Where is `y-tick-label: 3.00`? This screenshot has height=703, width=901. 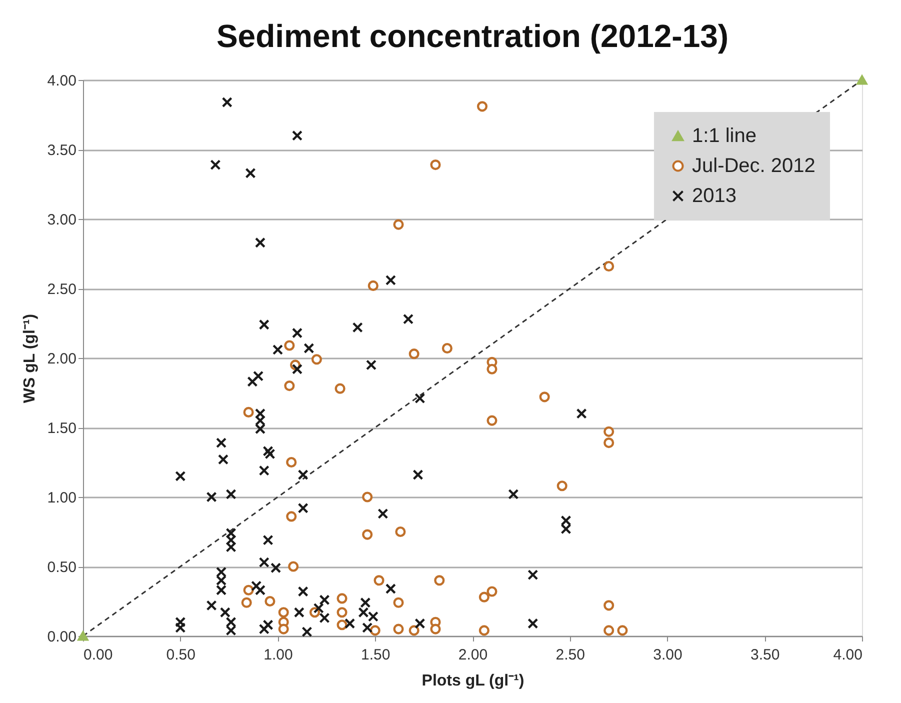 y-tick-label: 3.00 is located at coordinates (61, 220).